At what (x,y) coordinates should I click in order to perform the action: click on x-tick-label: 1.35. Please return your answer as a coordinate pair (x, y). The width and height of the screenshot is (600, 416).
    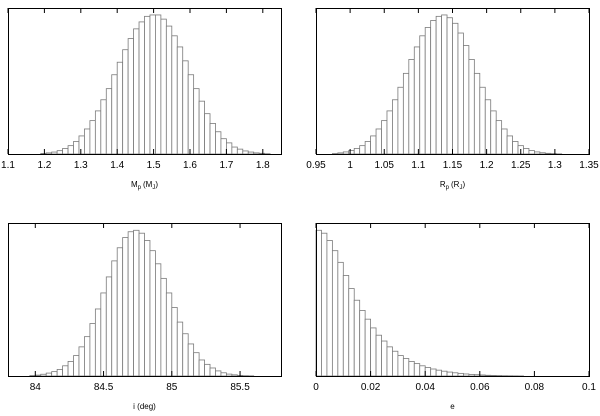
    Looking at the image, I should click on (589, 165).